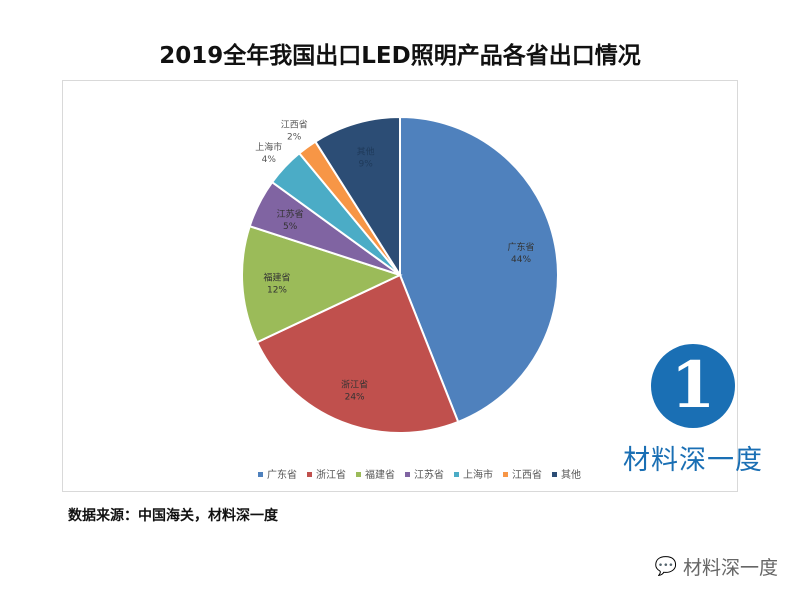 The image size is (800, 600). Describe the element at coordinates (571, 474) in the screenshot. I see `legend-label: 其他` at that location.